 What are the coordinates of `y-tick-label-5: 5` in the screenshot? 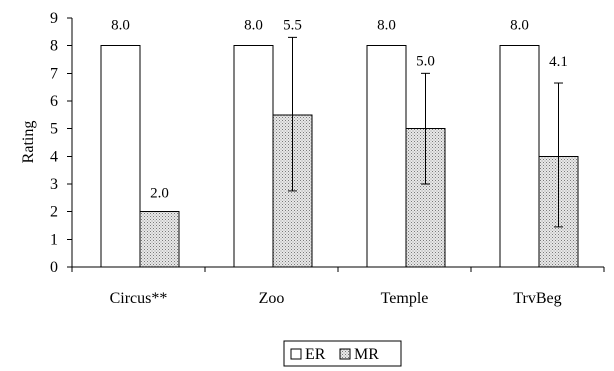 It's located at (54, 129).